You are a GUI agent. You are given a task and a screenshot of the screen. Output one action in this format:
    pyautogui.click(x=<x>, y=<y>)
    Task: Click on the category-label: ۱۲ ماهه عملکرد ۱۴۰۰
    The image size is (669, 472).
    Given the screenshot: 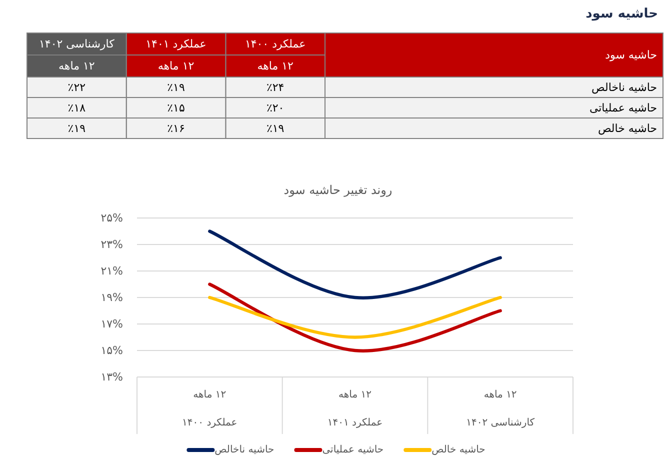 What is the action you would take?
    pyautogui.click(x=210, y=409)
    